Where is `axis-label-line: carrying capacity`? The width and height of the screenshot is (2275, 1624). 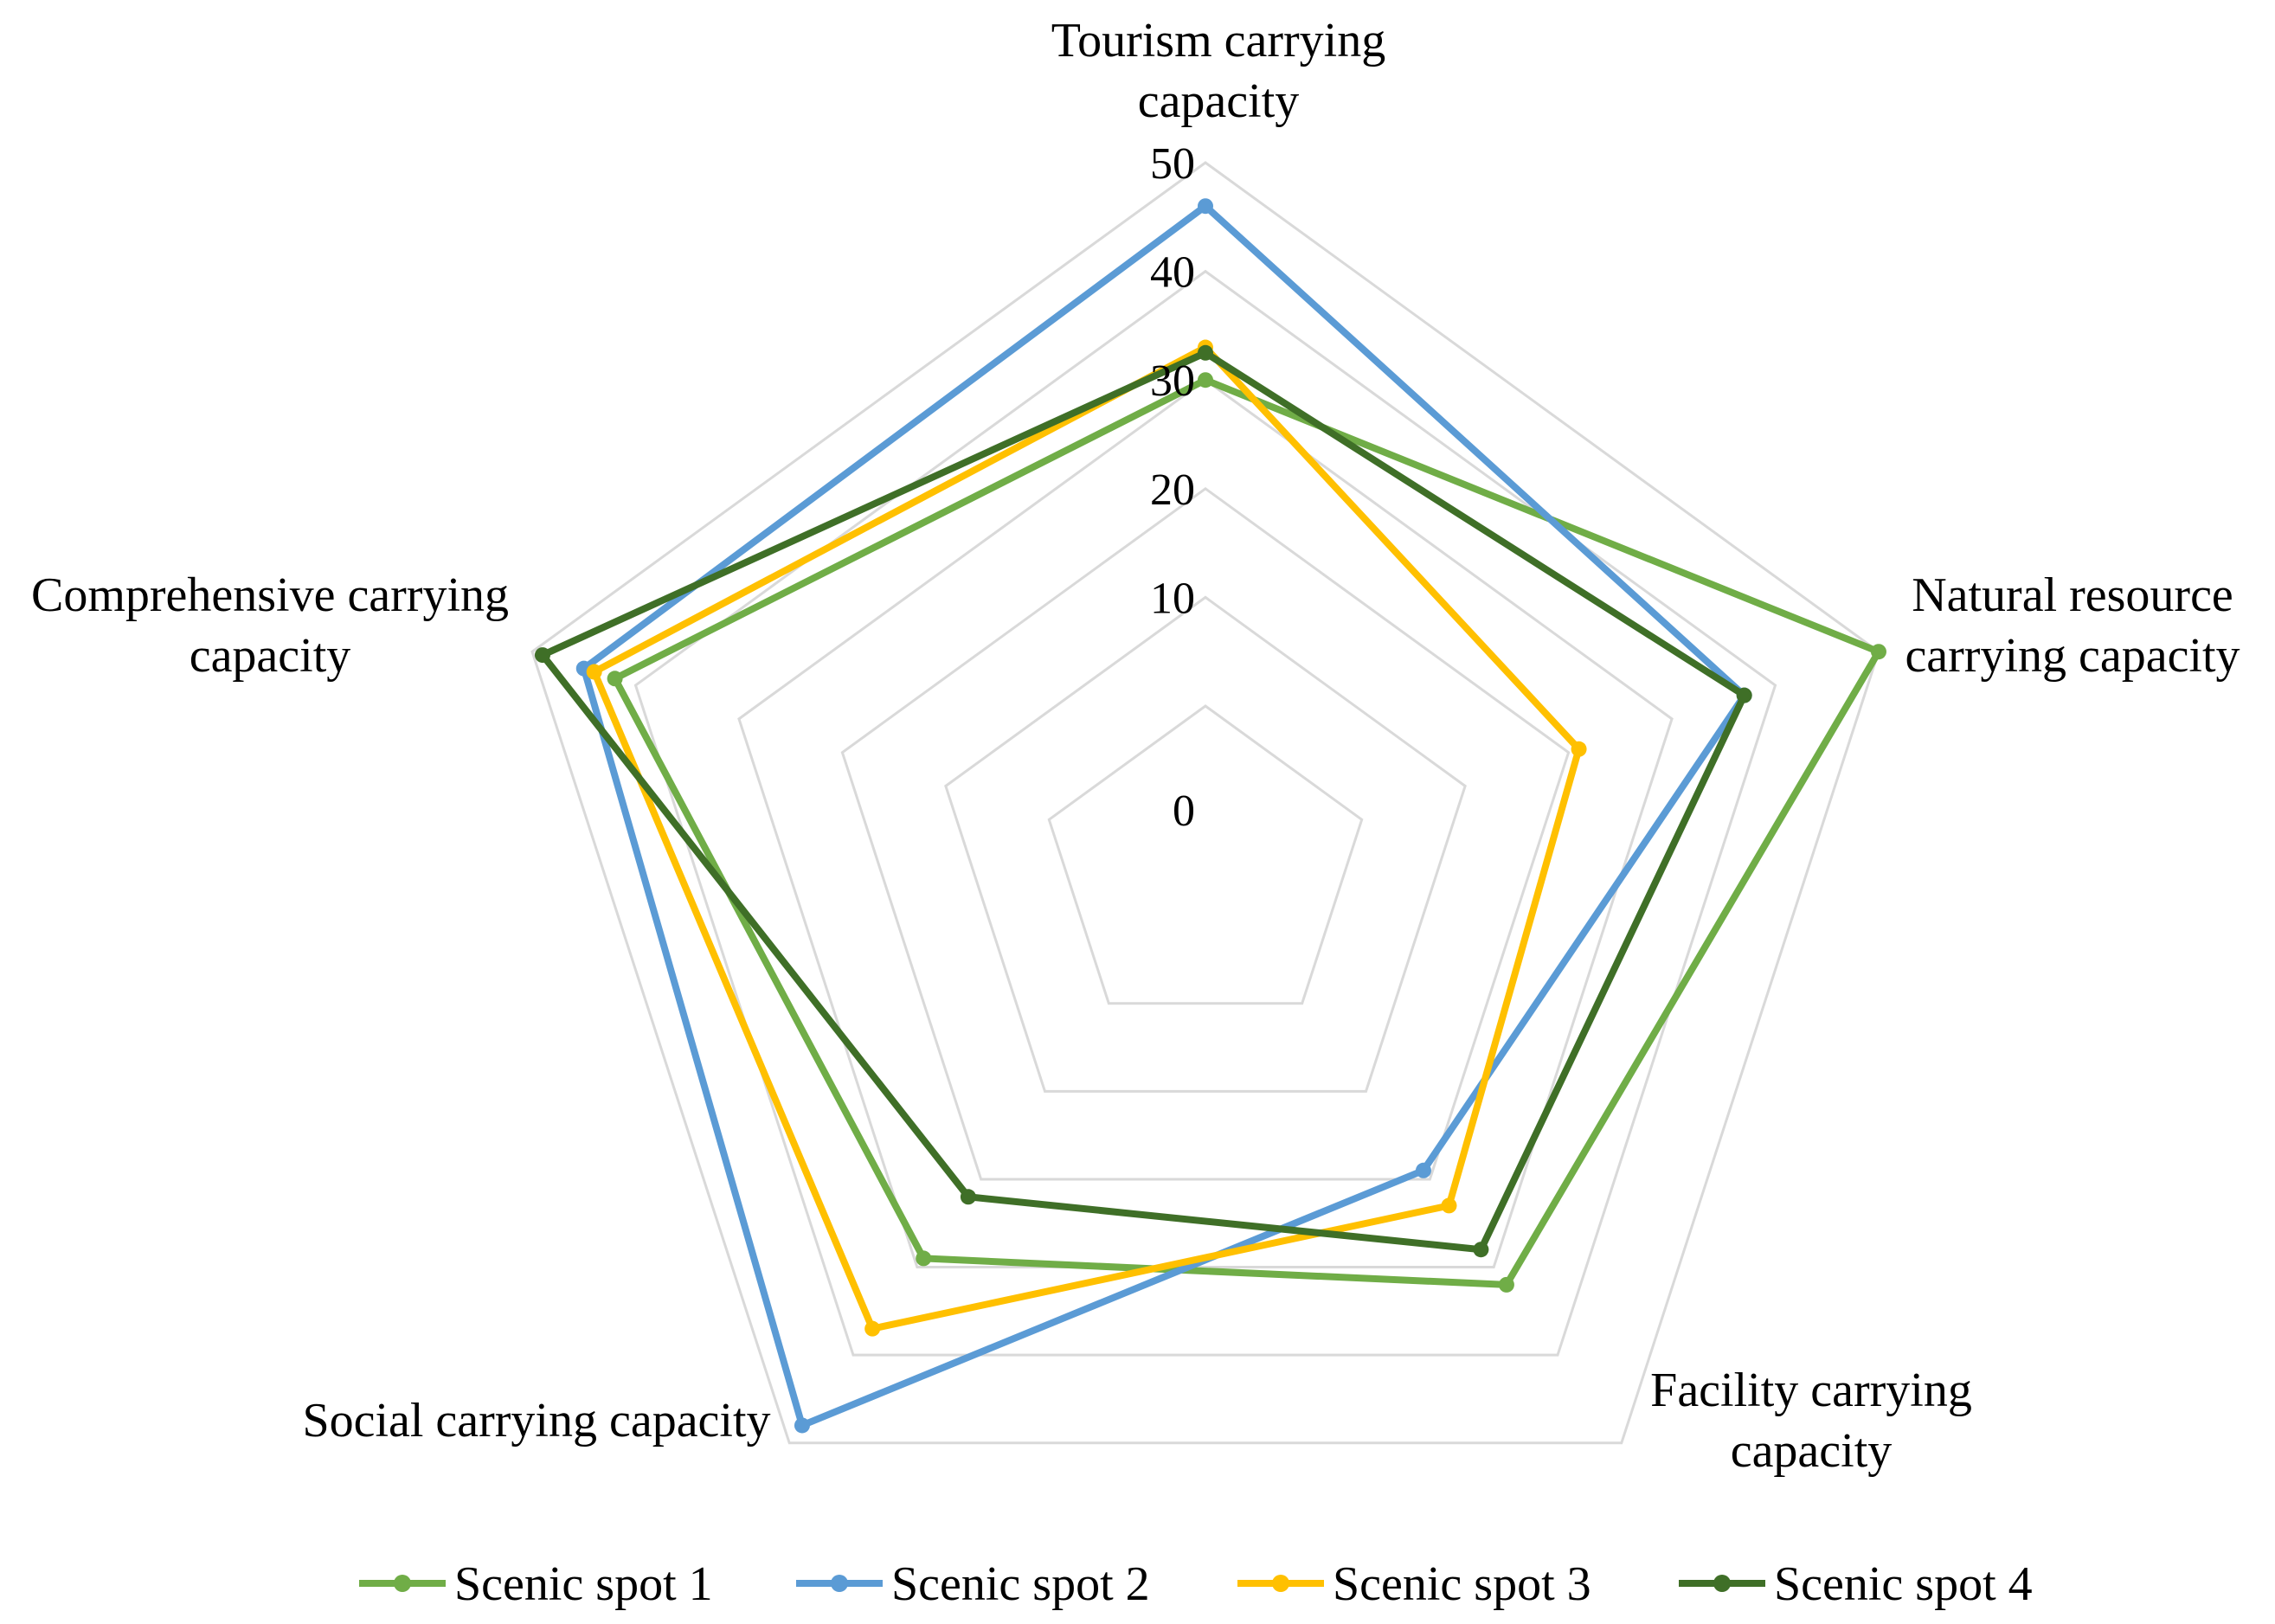
axis-label-line: carrying capacity is located at coordinates (2072, 656).